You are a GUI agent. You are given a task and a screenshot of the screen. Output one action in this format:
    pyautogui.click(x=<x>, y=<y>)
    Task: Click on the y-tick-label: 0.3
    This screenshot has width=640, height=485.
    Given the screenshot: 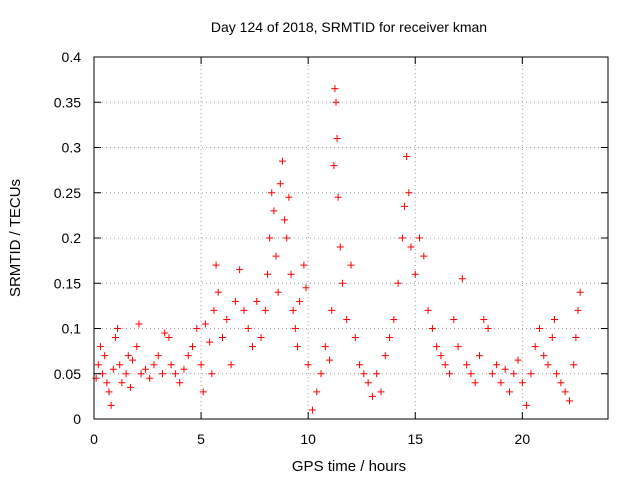 What is the action you would take?
    pyautogui.click(x=72, y=148)
    